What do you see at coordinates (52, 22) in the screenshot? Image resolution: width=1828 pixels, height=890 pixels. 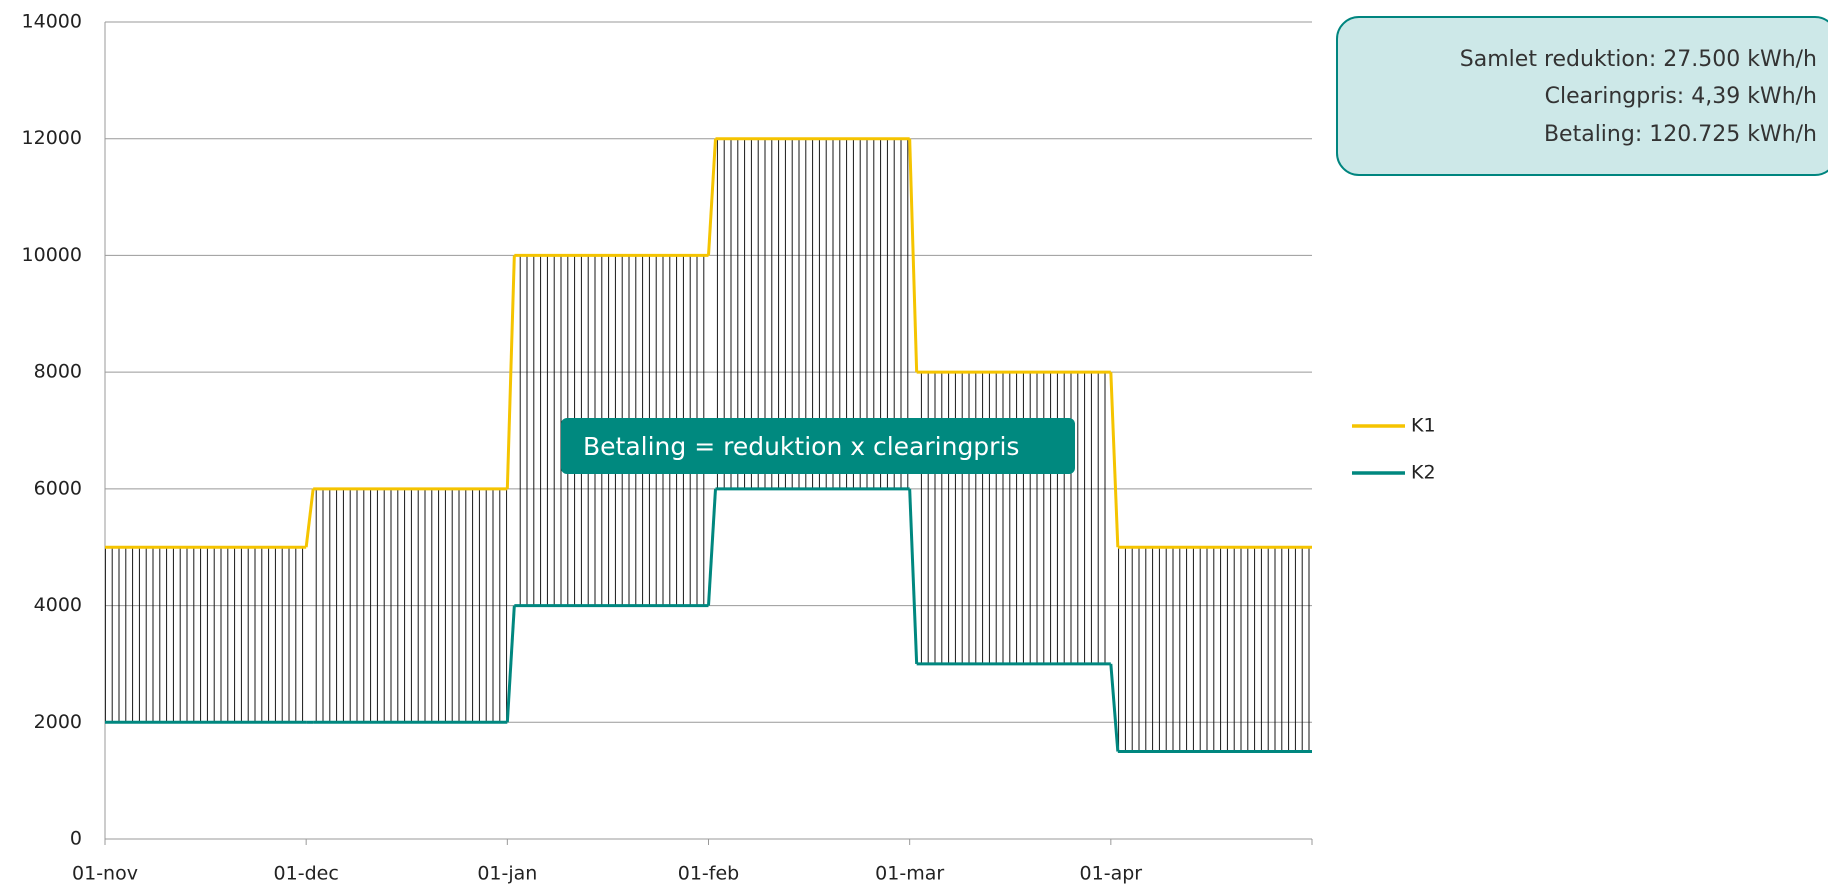 I see `y-tick-label: 14000` at bounding box center [52, 22].